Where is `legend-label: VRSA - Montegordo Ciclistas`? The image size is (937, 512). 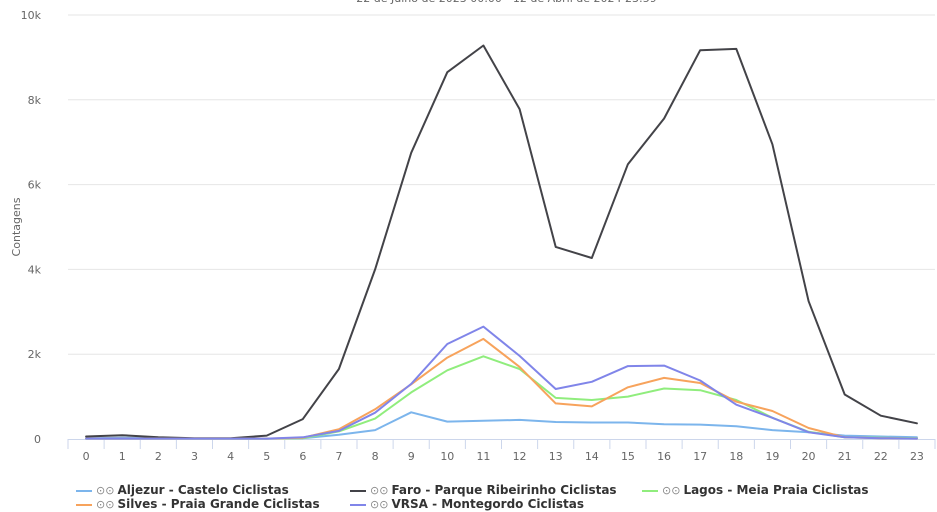 legend-label: VRSA - Montegordo Ciclistas is located at coordinates (487, 504).